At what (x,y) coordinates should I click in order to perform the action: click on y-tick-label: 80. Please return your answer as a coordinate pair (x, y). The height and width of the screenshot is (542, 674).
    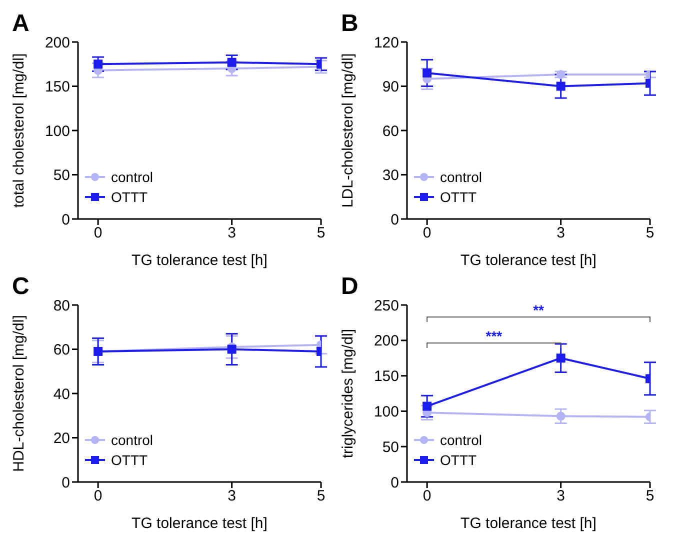
    Looking at the image, I should click on (61, 305).